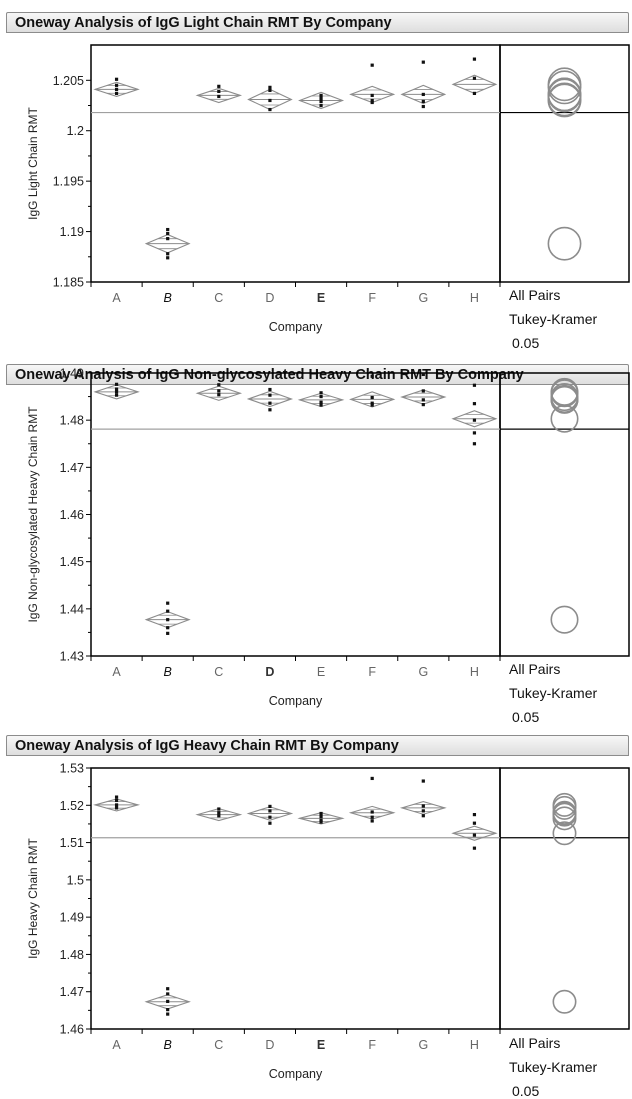 The height and width of the screenshot is (1099, 632). I want to click on comparison-method-line1: All Pairs, so click(535, 295).